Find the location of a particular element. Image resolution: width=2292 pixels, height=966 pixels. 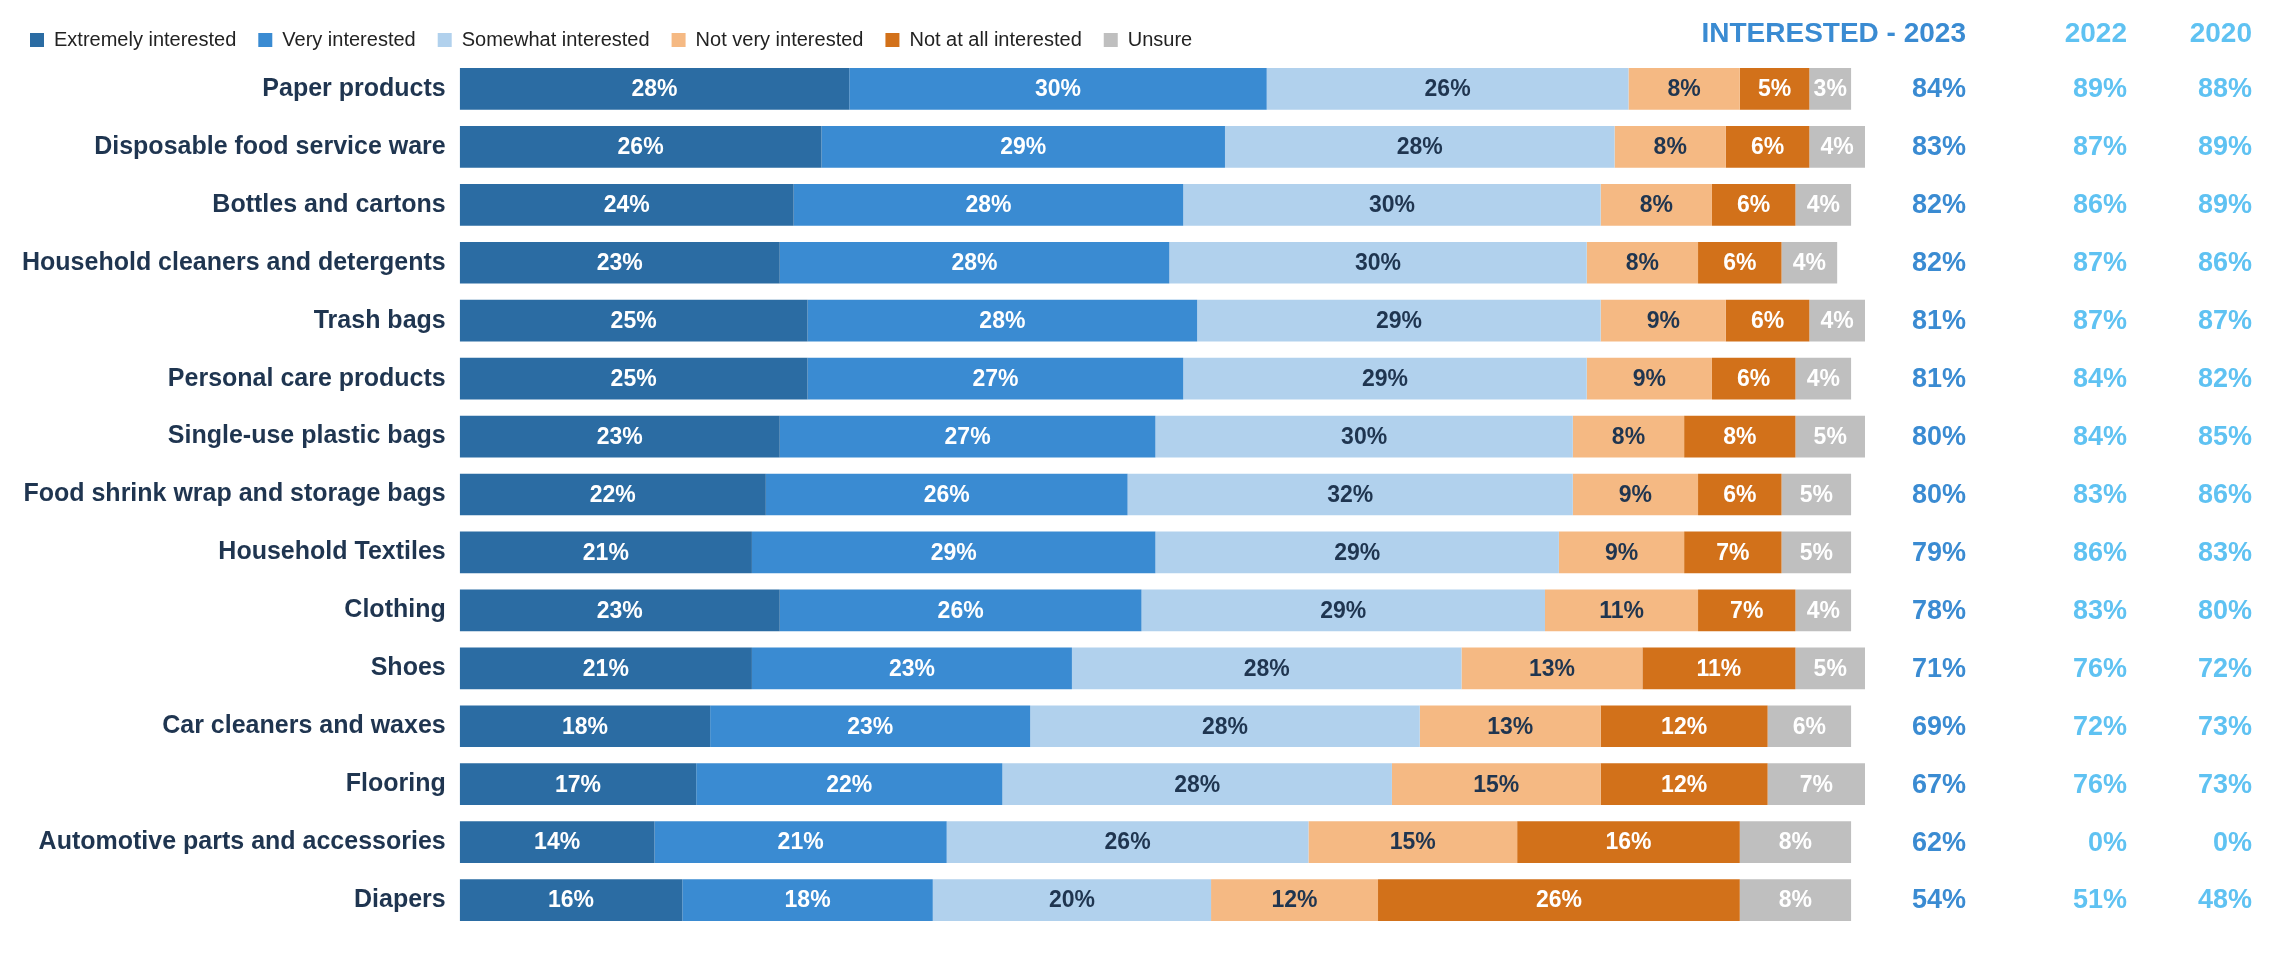

text: 80% is located at coordinates (1938, 493).